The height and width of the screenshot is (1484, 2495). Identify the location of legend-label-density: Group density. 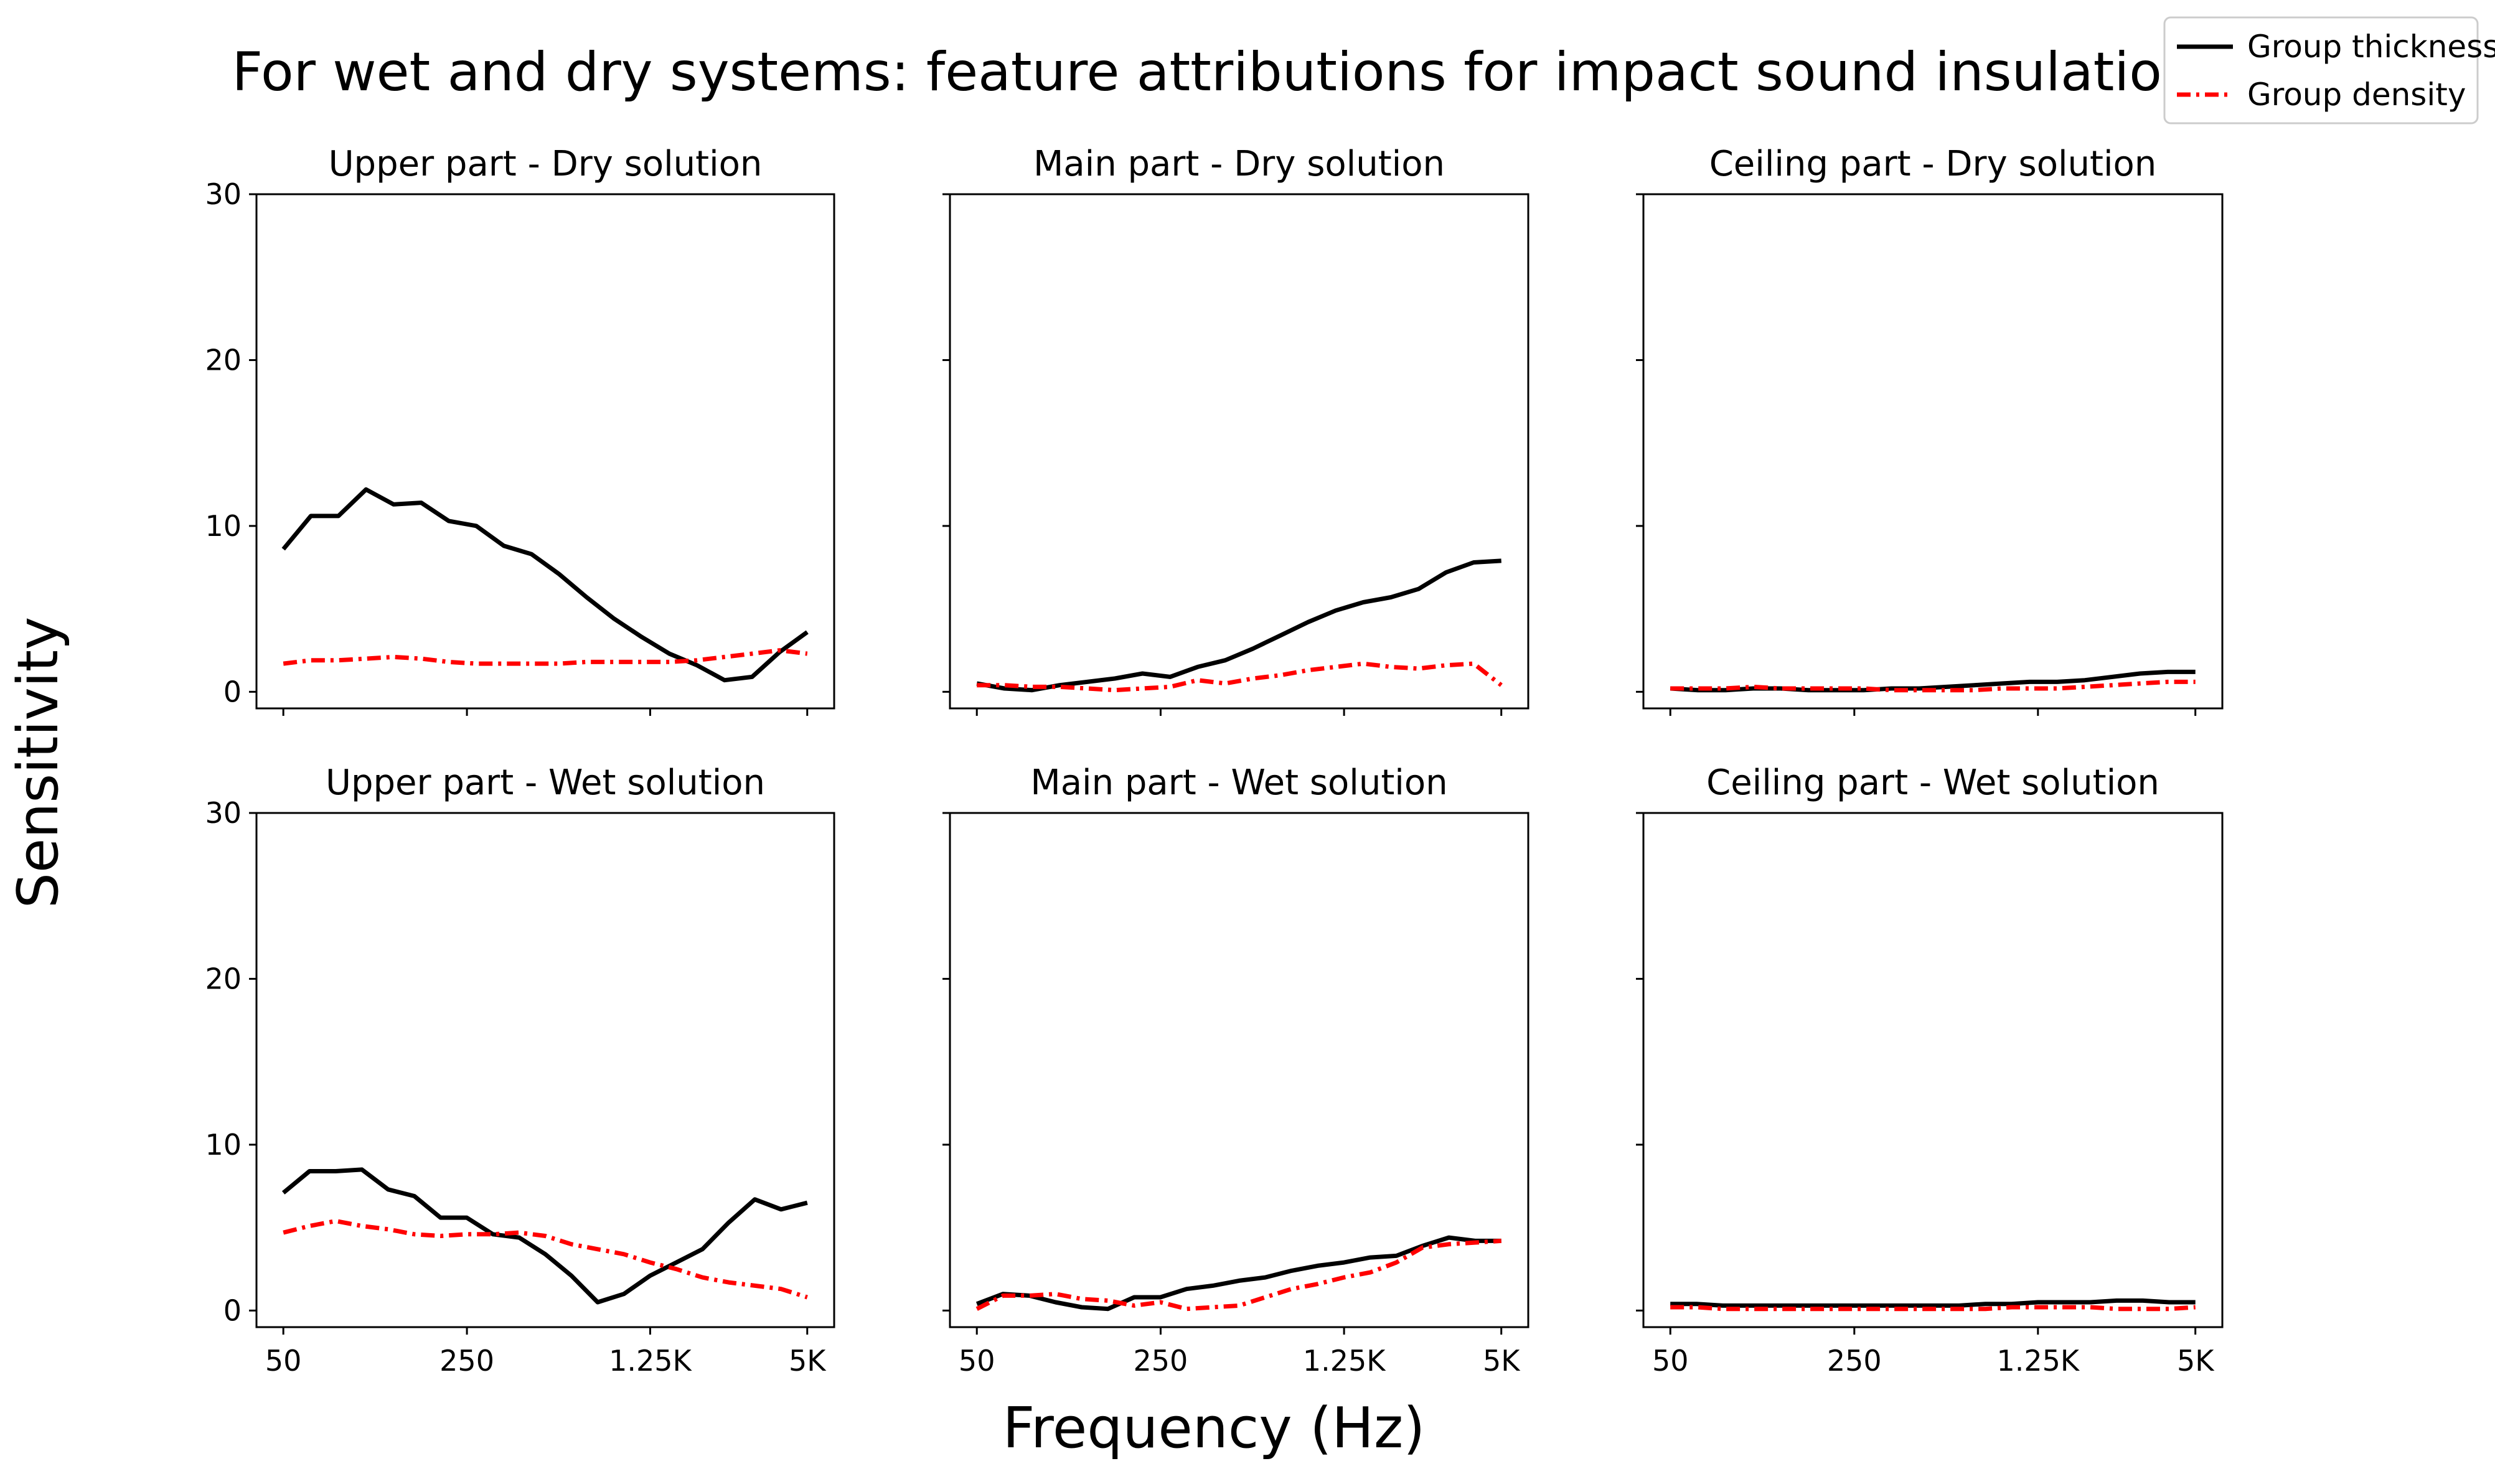
(2356, 95).